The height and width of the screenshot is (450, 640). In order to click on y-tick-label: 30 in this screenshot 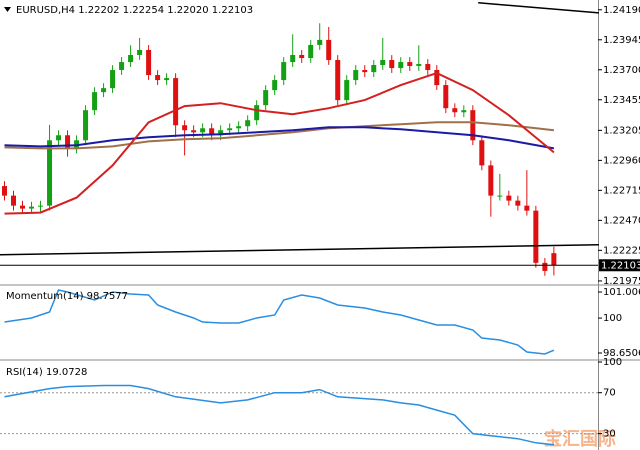, I will do `click(609, 434)`.